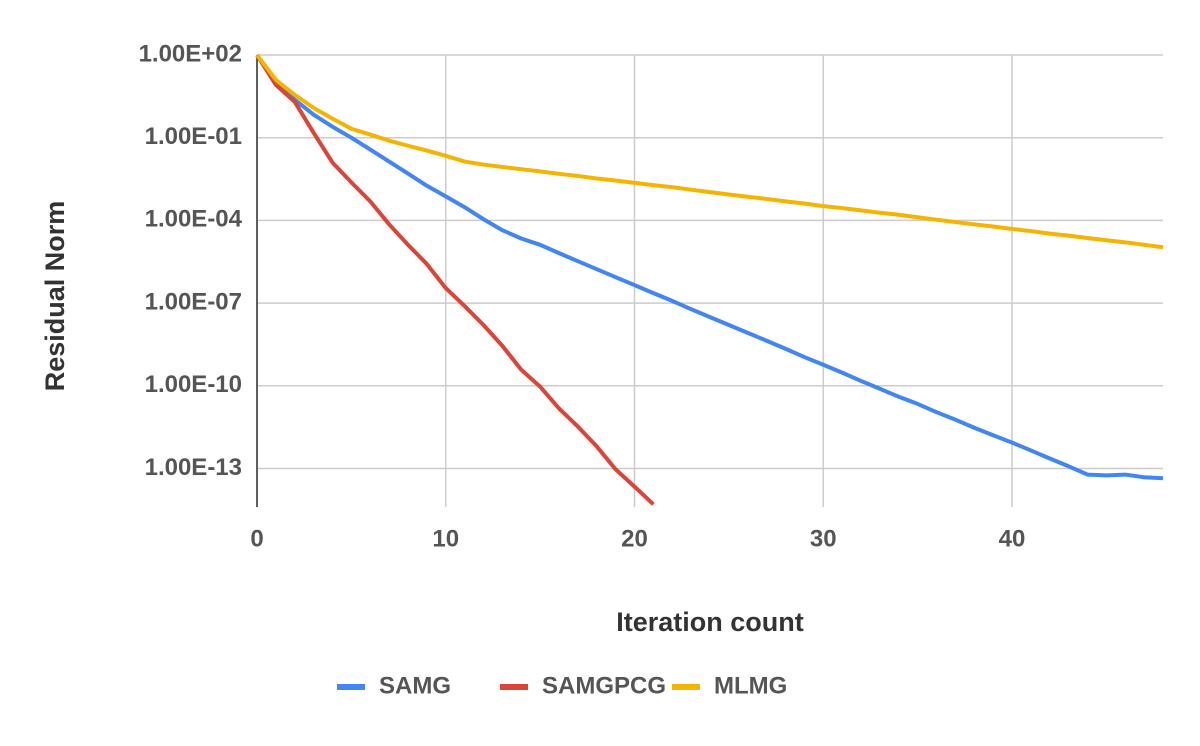  What do you see at coordinates (190, 53) in the screenshot?
I see `y-tick-label: 1.00E+02` at bounding box center [190, 53].